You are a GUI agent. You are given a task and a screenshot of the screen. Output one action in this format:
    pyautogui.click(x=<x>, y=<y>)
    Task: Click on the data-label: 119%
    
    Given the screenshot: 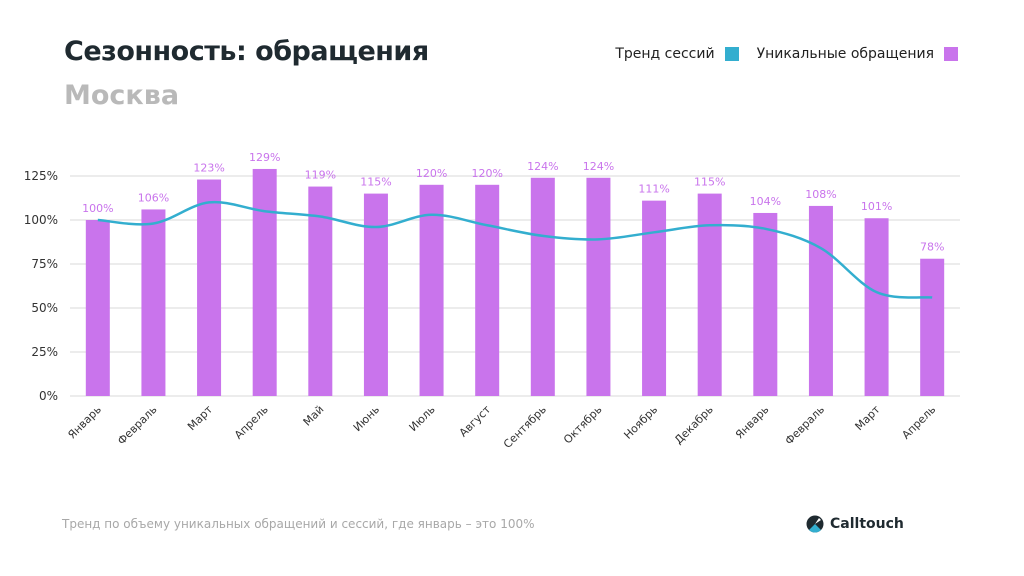 What is the action you would take?
    pyautogui.click(x=320, y=175)
    